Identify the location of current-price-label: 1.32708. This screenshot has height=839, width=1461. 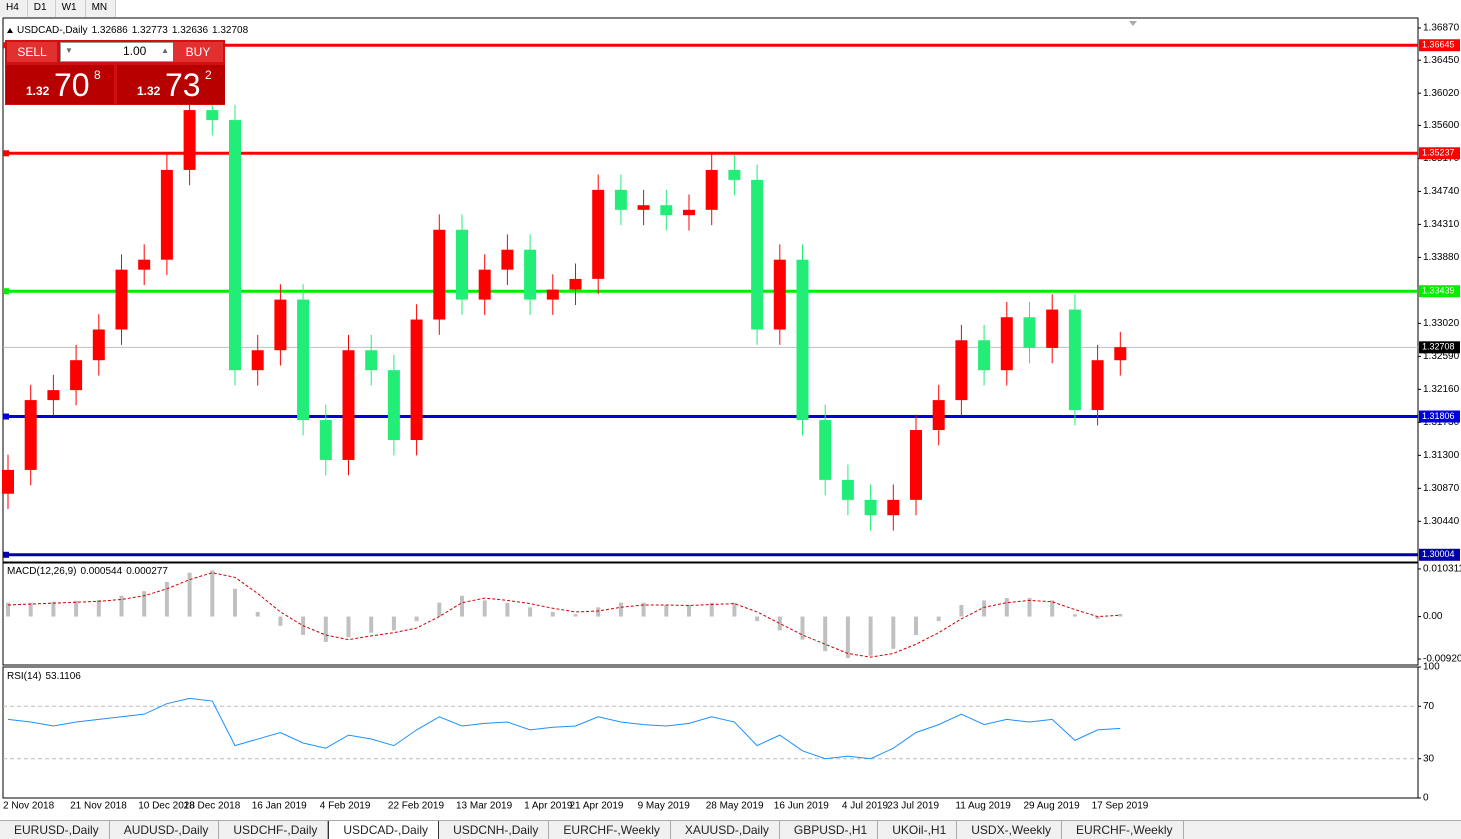
(1438, 347).